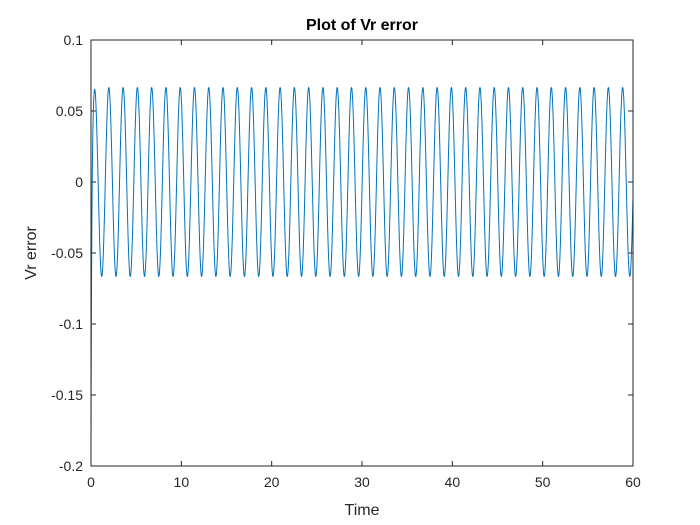  Describe the element at coordinates (633, 482) in the screenshot. I see `x-tick-label: 60` at that location.